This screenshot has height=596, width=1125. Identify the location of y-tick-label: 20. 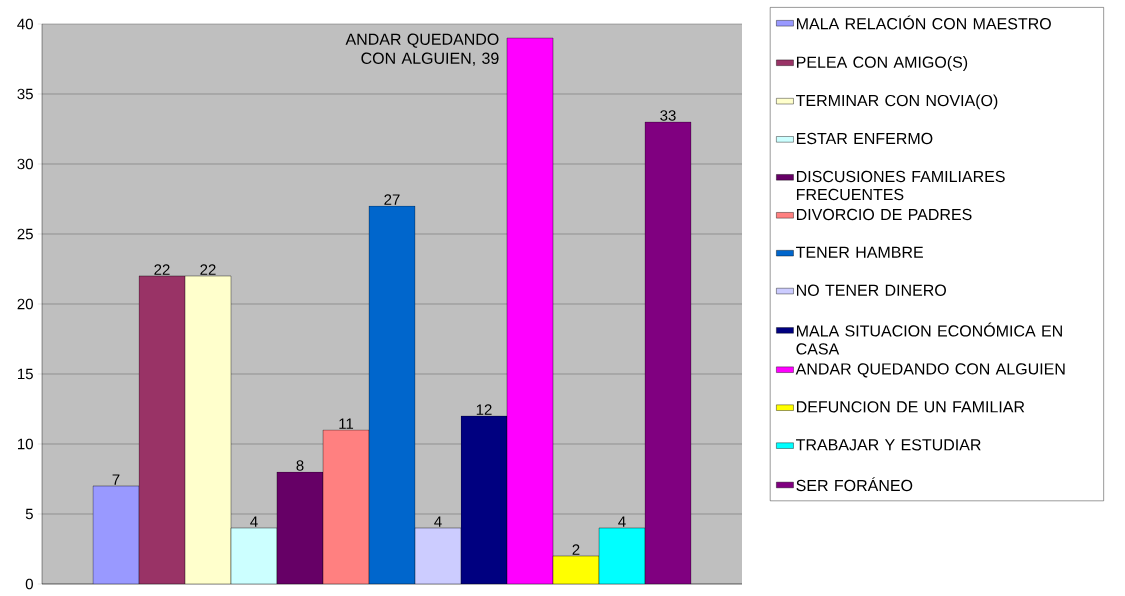
(25, 304).